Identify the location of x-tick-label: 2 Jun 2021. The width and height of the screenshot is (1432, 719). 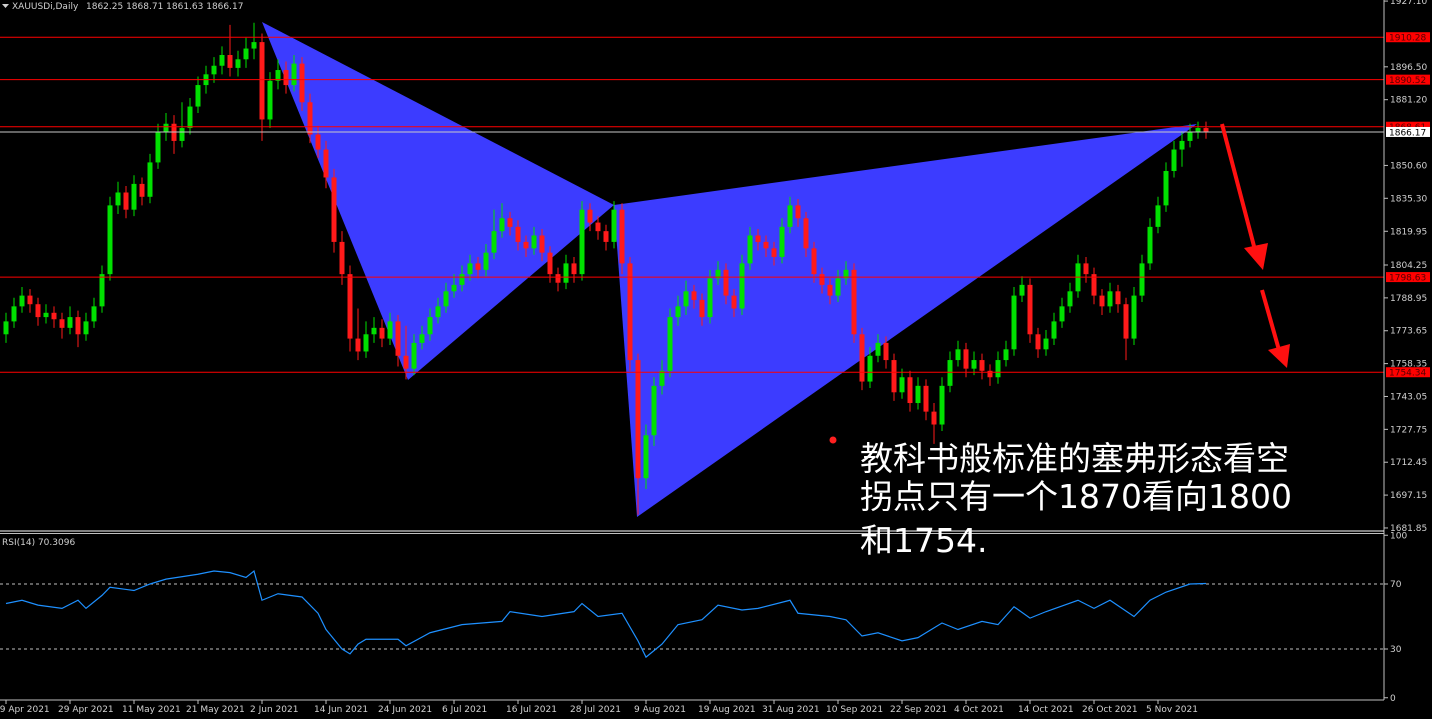
(274, 710).